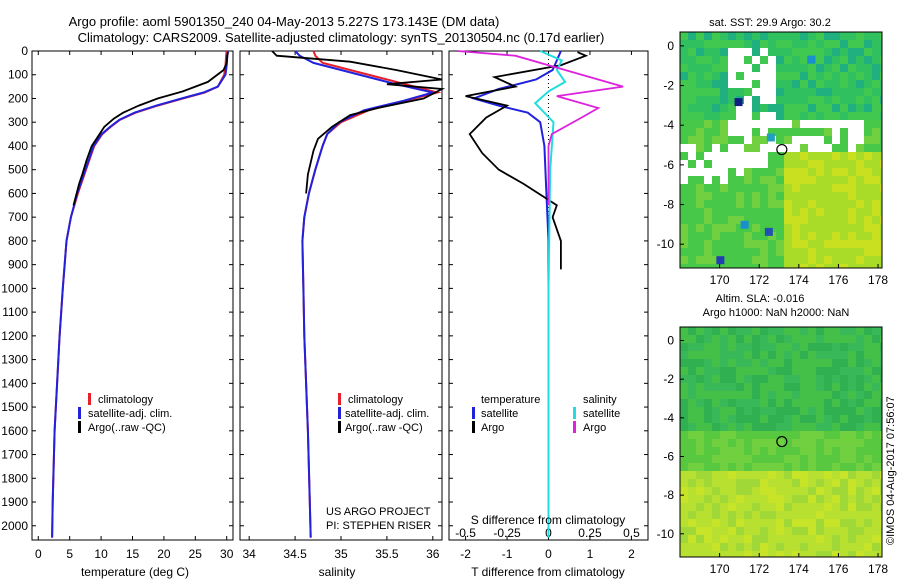  I want to click on y-tick-label: -10, so click(666, 534).